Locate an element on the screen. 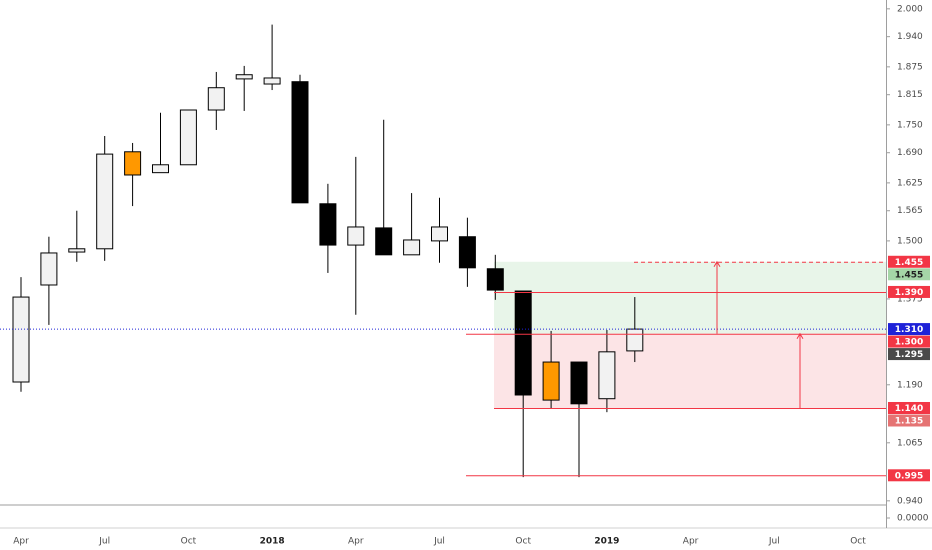 The width and height of the screenshot is (932, 550). y-tick-label: 1.190 is located at coordinates (910, 385).